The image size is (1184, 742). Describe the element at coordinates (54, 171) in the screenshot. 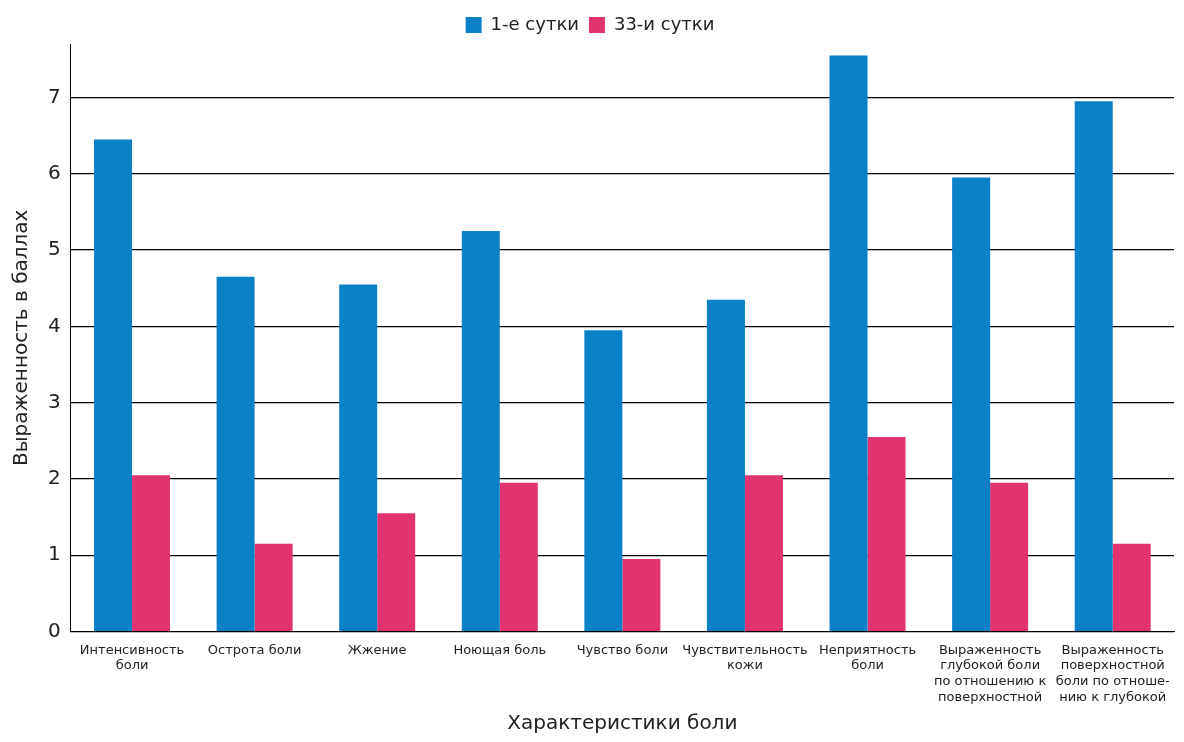

I see `y-tick-label: 6` at that location.